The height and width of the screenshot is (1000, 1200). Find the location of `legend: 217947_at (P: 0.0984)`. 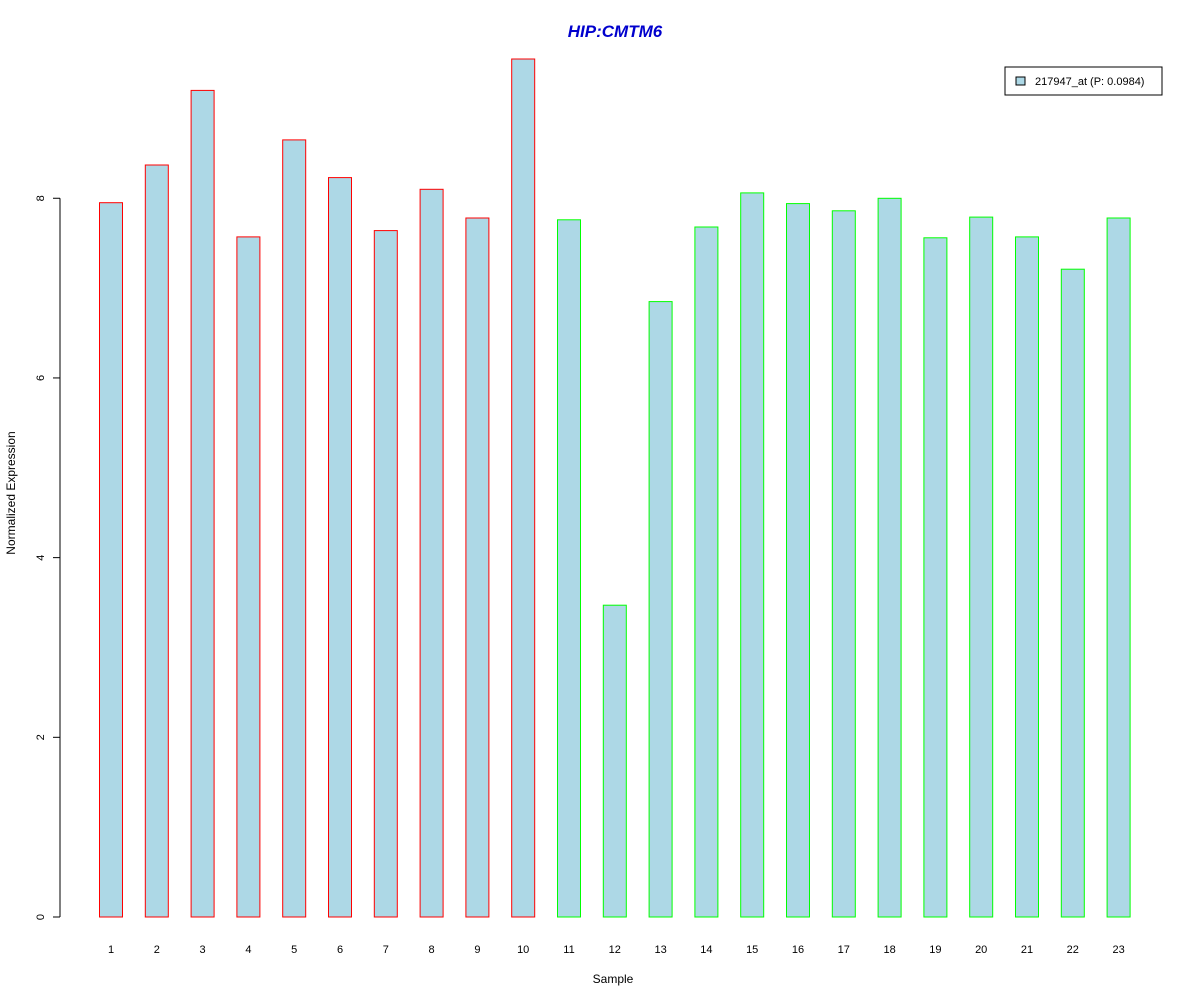

legend: 217947_at (P: 0.0984) is located at coordinates (1083, 81).